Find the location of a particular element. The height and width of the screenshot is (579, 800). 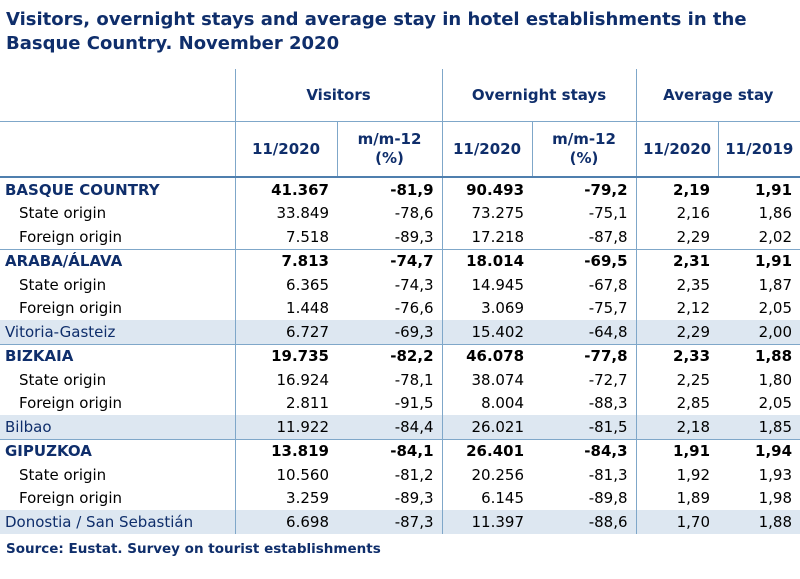

visitors-change: -82,2 is located at coordinates (390, 355).